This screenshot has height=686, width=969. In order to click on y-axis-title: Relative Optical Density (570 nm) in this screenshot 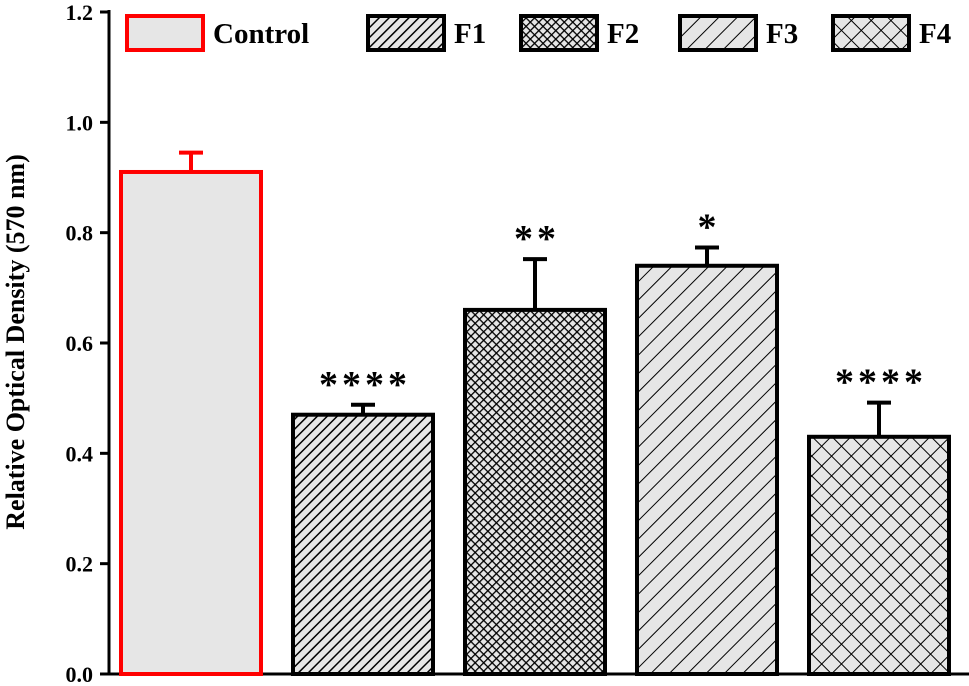, I will do `click(15, 342)`.